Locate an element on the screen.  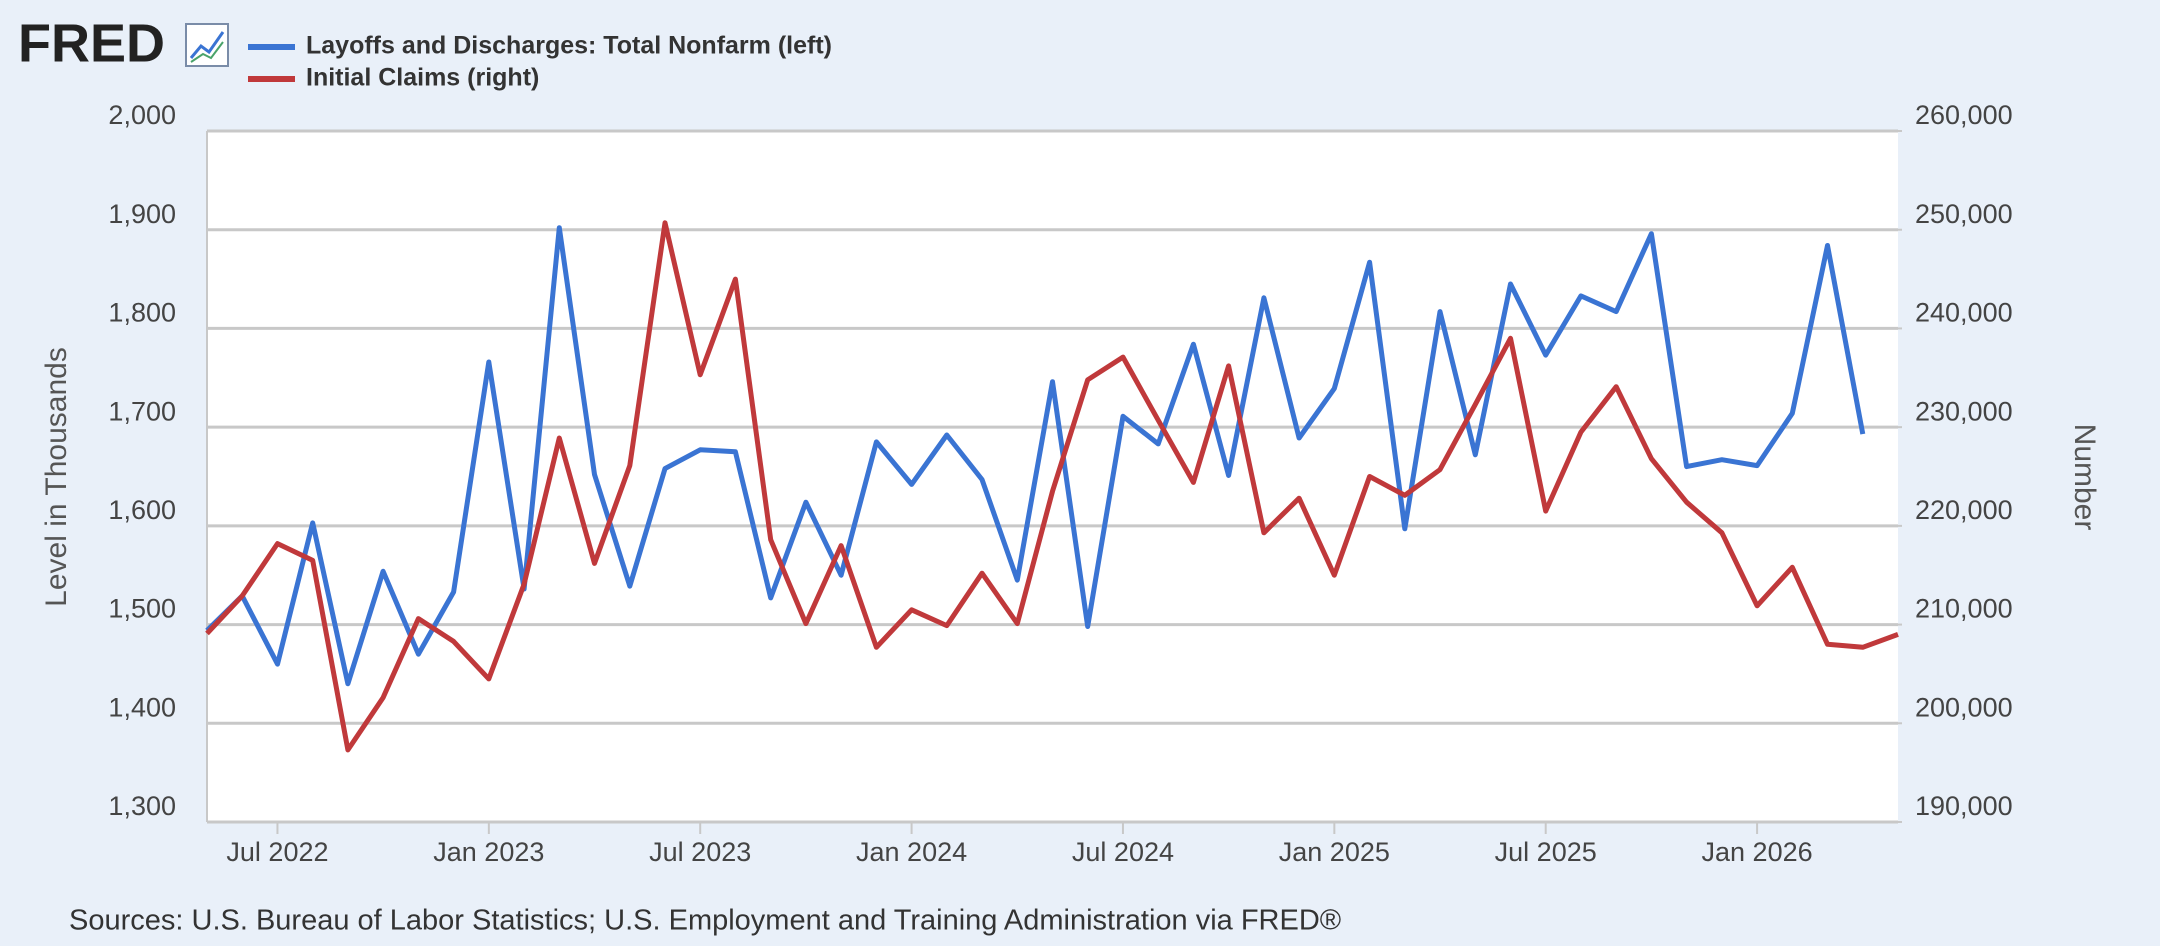
x-tick-label: Jan 2024 is located at coordinates (911, 852).